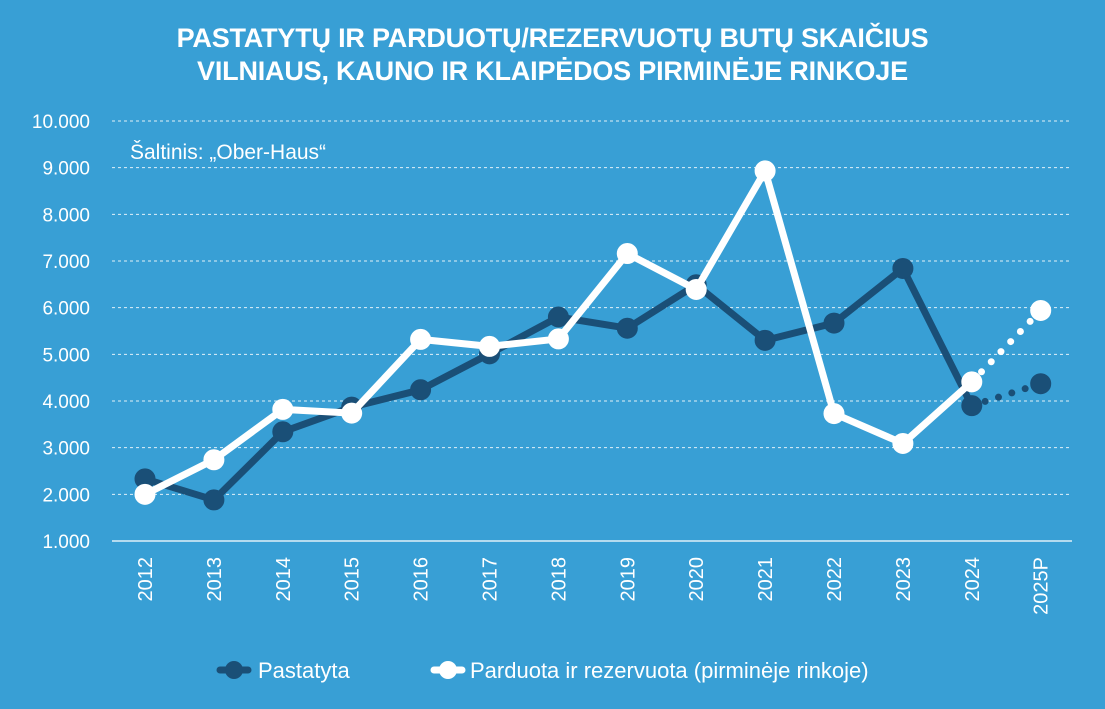 The width and height of the screenshot is (1105, 709). Describe the element at coordinates (66, 169) in the screenshot. I see `y-tick-label: 9.000` at that location.